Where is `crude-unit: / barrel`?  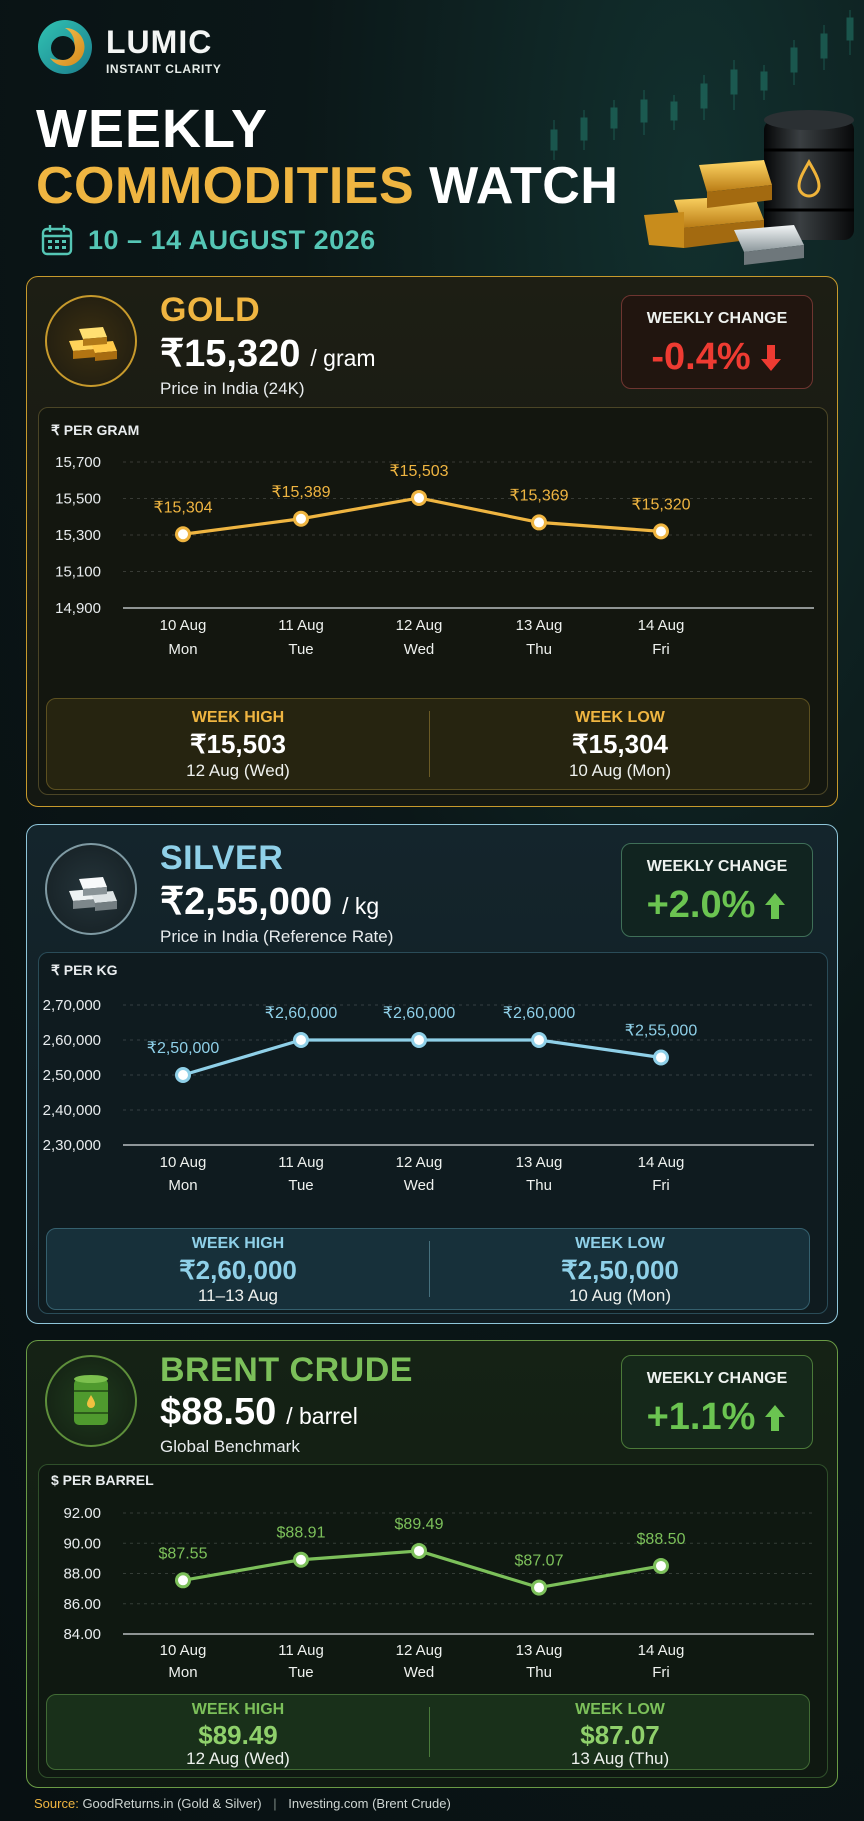 crude-unit: / barrel is located at coordinates (322, 1416).